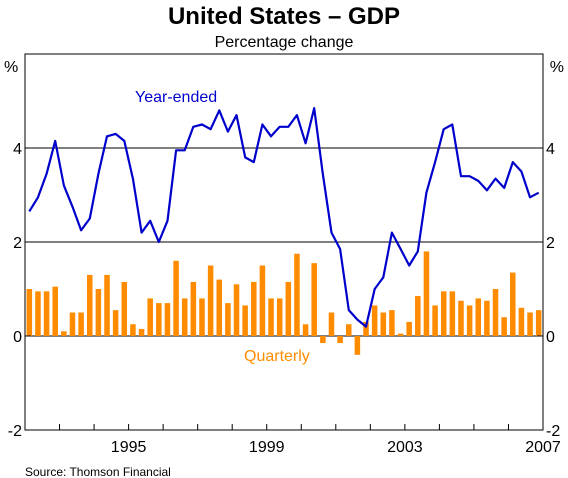  What do you see at coordinates (98, 471) in the screenshot?
I see `source-note: Source: Thomson Financial` at bounding box center [98, 471].